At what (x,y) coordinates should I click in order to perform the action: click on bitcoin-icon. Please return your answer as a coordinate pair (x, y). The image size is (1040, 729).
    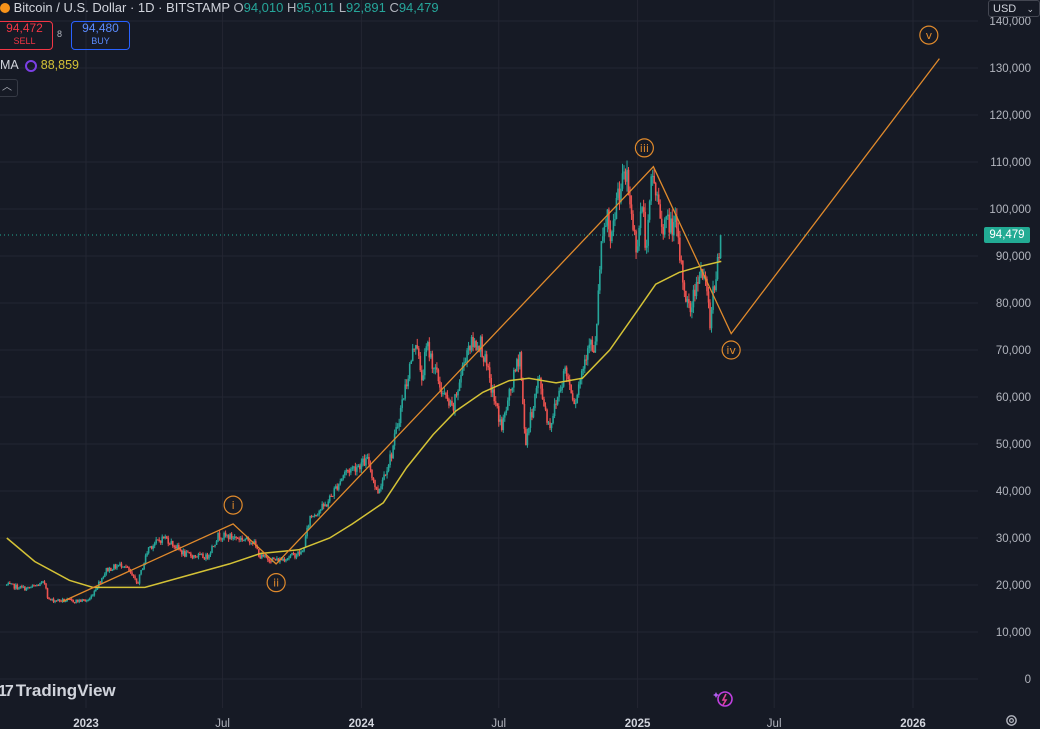
    Looking at the image, I should click on (5, 8).